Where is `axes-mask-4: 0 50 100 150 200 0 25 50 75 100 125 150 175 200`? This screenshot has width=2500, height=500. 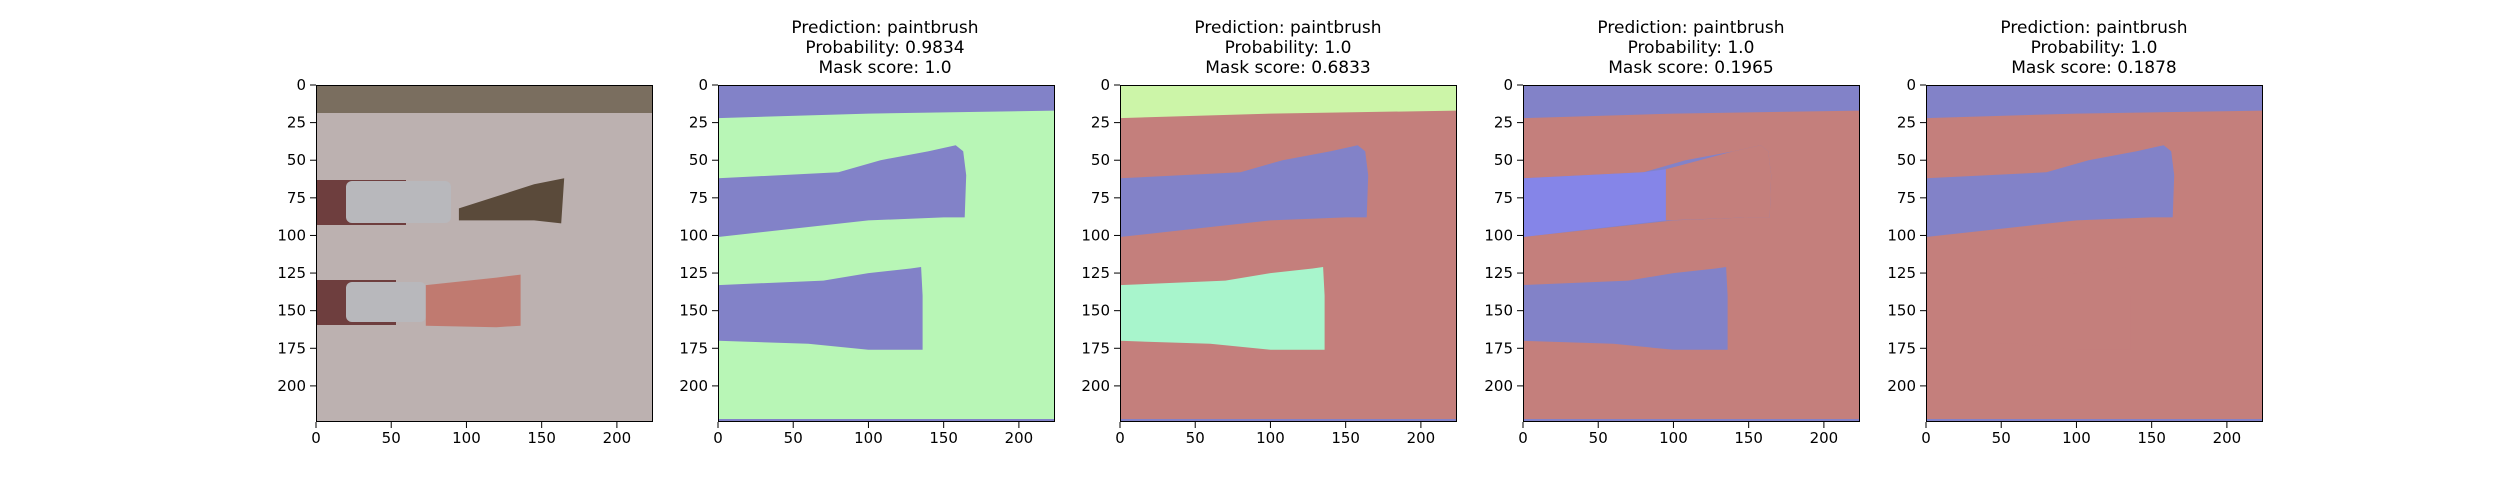 axes-mask-4: 0 50 100 150 200 0 25 50 75 100 125 150 175 200 is located at coordinates (2075, 261).